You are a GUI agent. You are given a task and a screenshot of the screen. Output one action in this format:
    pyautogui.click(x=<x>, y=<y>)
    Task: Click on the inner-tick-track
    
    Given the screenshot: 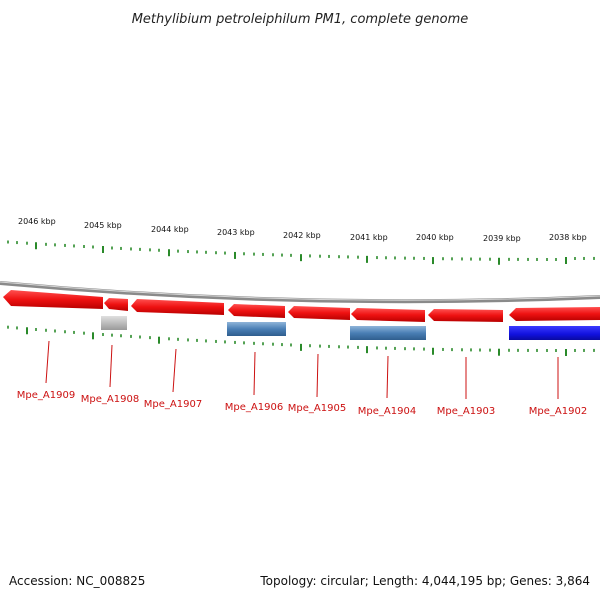 What is the action you would take?
    pyautogui.click(x=301, y=340)
    